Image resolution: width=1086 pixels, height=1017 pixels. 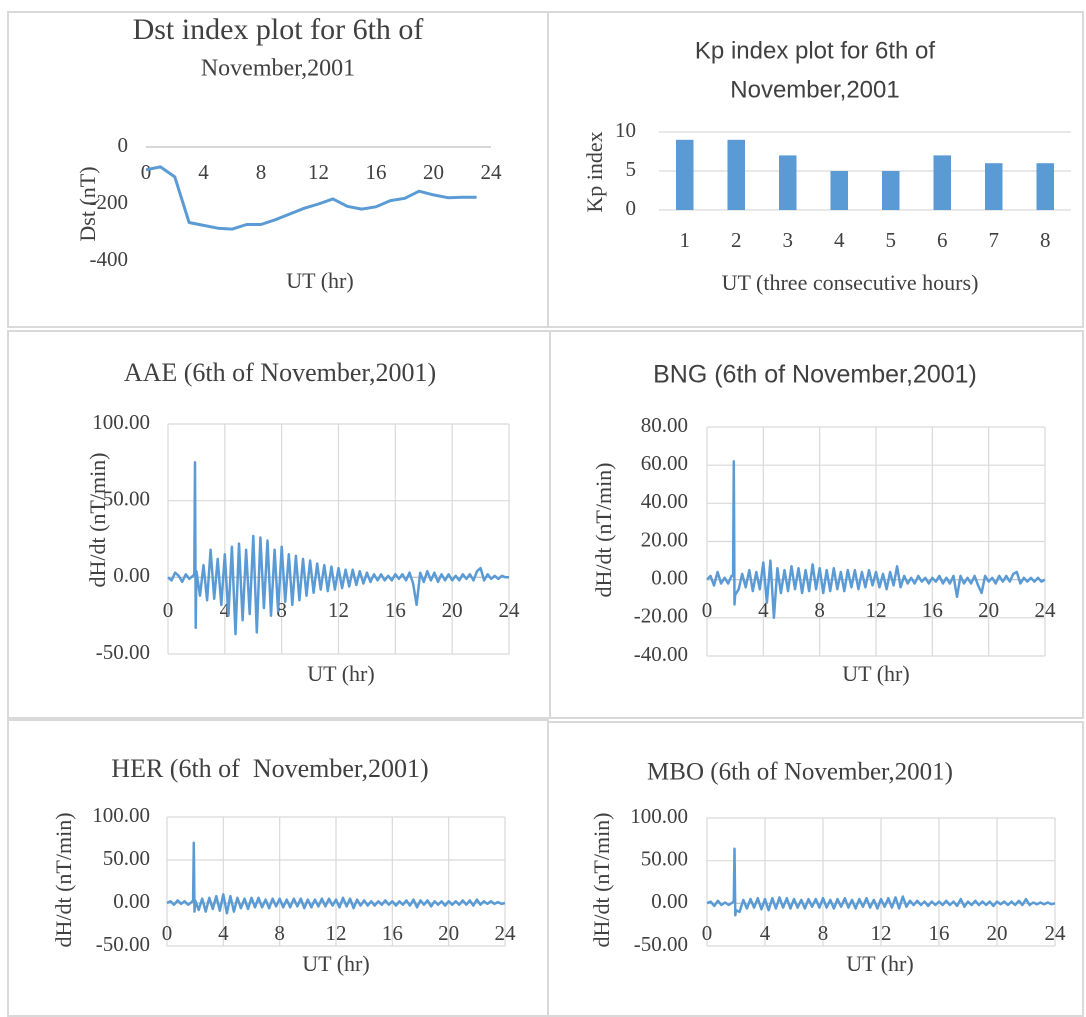 I want to click on x-tick-label: 3, so click(x=788, y=240).